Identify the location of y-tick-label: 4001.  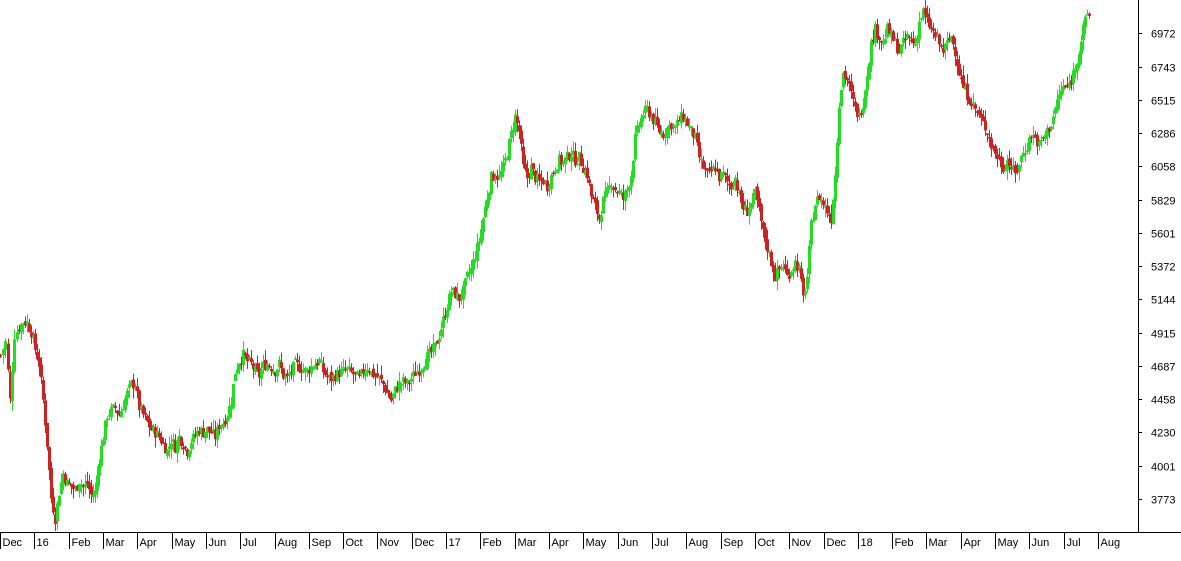
(1163, 468).